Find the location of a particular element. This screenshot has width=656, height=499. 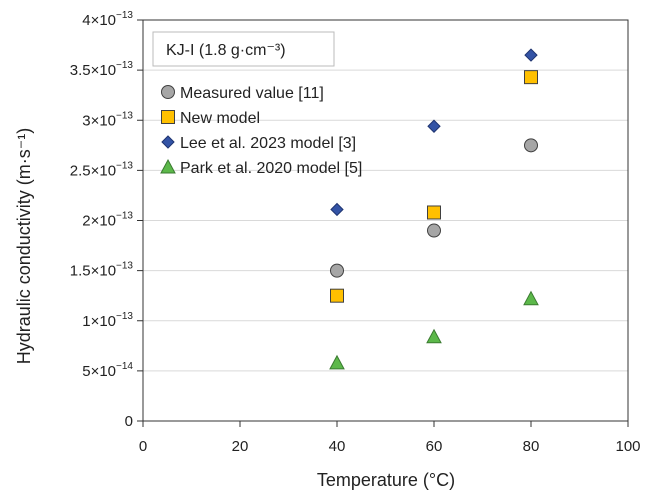

x-tick-label: 0 is located at coordinates (143, 446).